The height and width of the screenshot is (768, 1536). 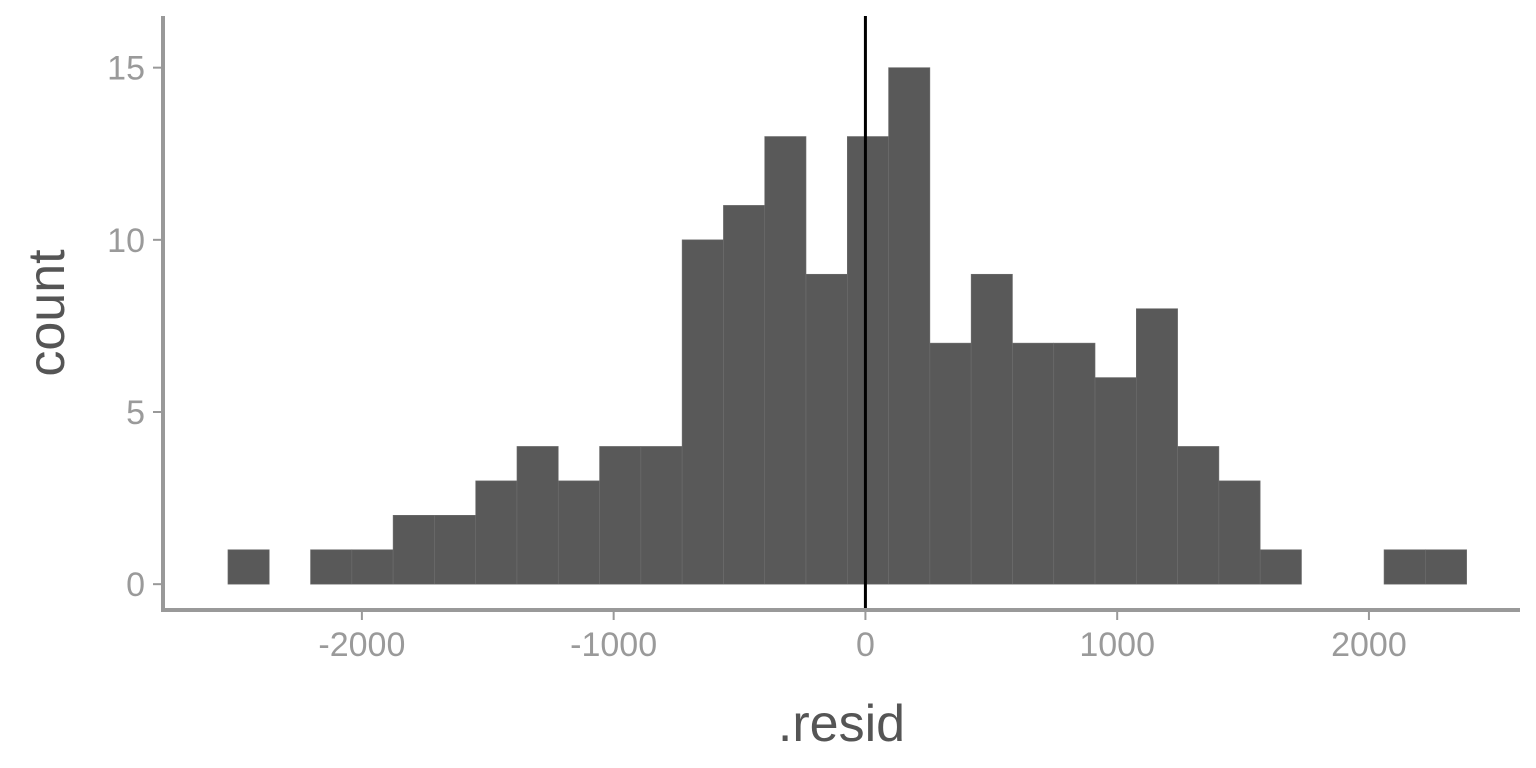 What do you see at coordinates (1117, 645) in the screenshot?
I see `x-tick-label: 1000` at bounding box center [1117, 645].